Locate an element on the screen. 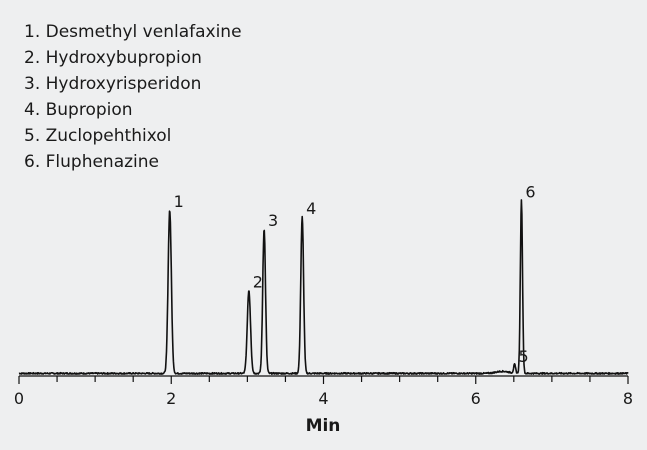  legend-entry-5: 5. Zuclopehthixol is located at coordinates (98, 136).